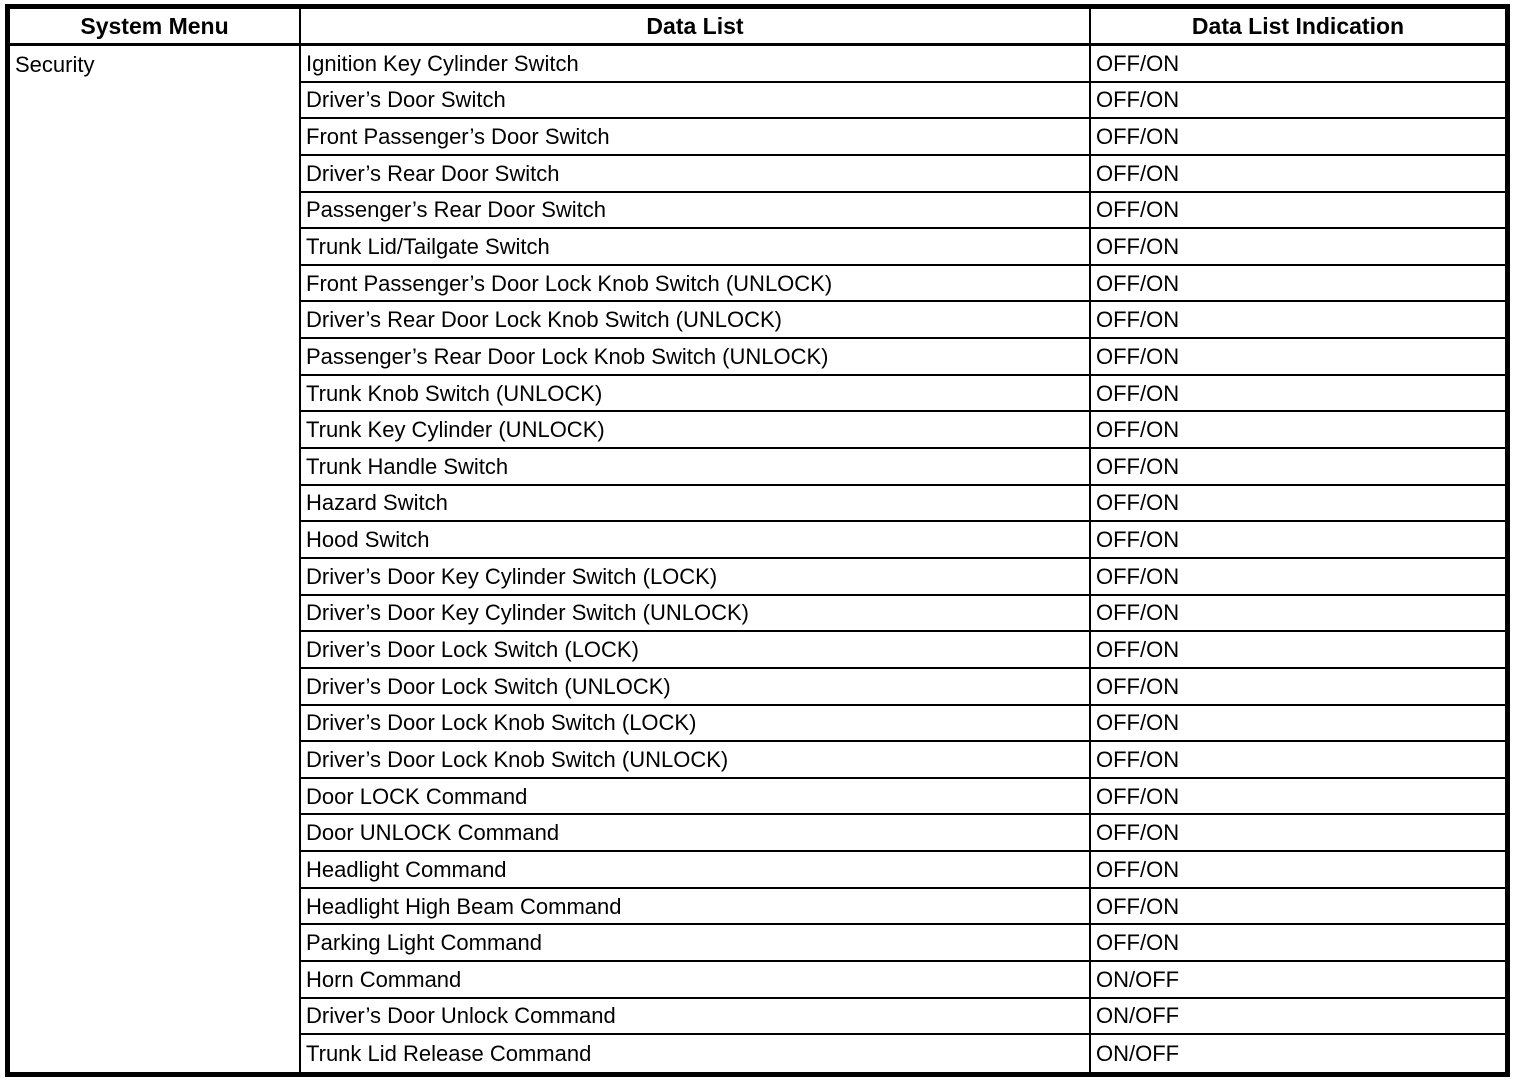 Image resolution: width=1520 pixels, height=1080 pixels. I want to click on header-system-menu: System Menu, so click(155, 27).